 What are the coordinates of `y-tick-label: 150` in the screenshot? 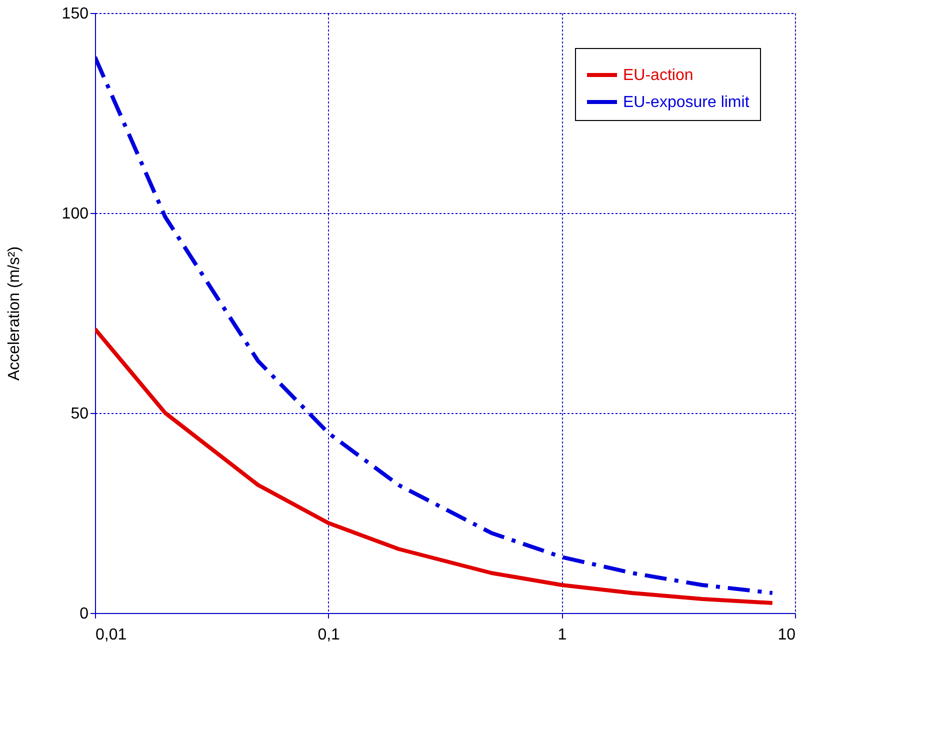 It's located at (75, 14).